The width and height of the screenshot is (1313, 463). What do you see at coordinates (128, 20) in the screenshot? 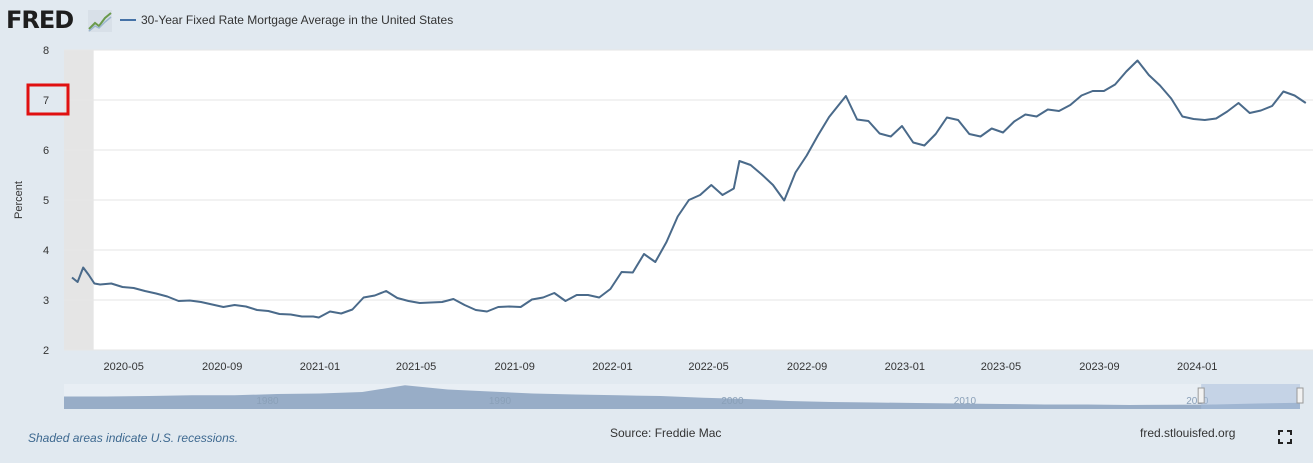
I see `legend-swatch` at bounding box center [128, 20].